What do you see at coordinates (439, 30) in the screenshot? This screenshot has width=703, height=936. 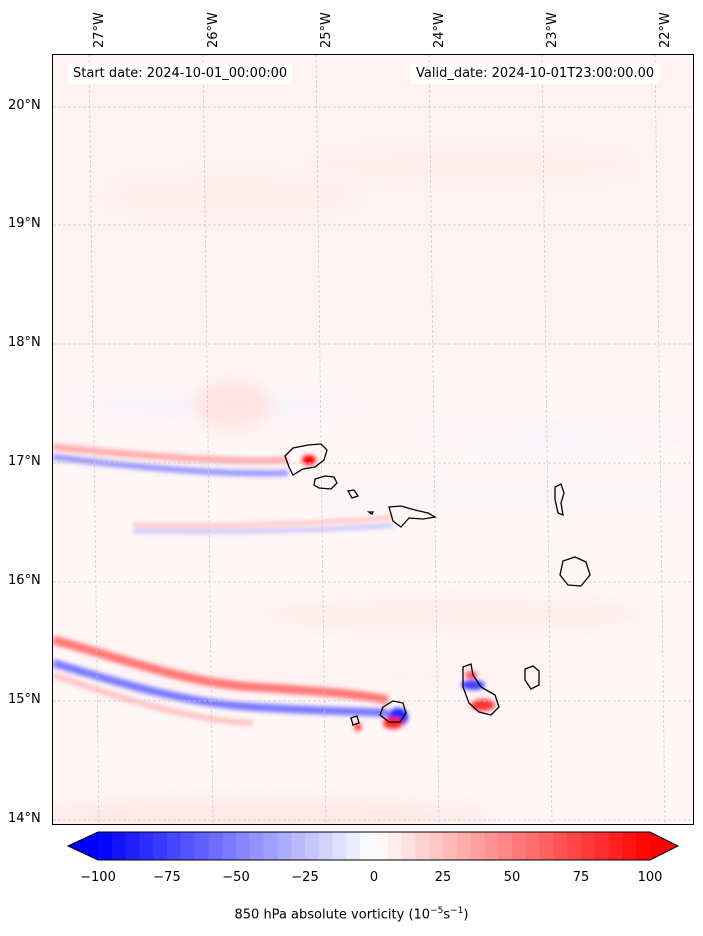 I see `longitude-label: 24°W` at bounding box center [439, 30].